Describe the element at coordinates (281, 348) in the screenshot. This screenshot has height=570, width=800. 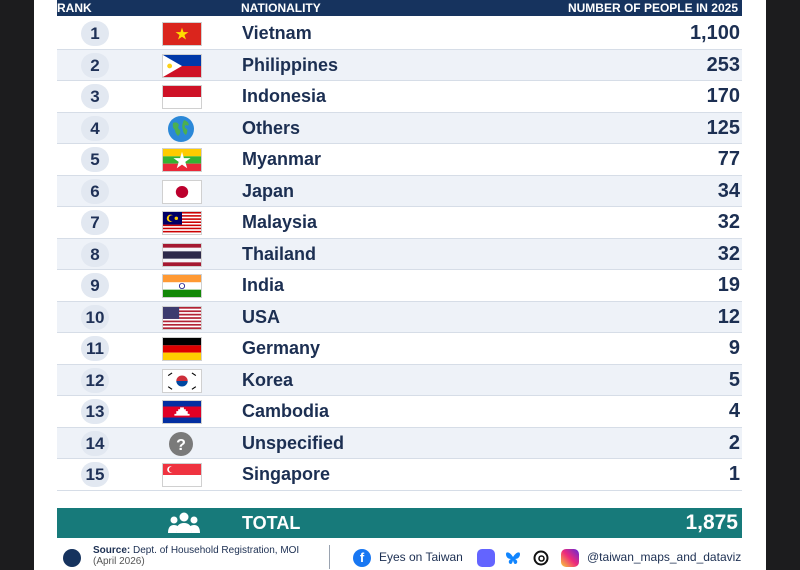
I see `nationality-cell: Germany` at that location.